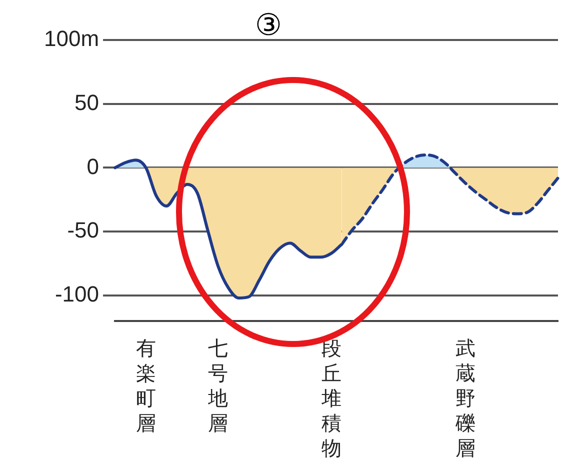 The width and height of the screenshot is (566, 470). I want to click on y-tick-label: 50, so click(87, 102).